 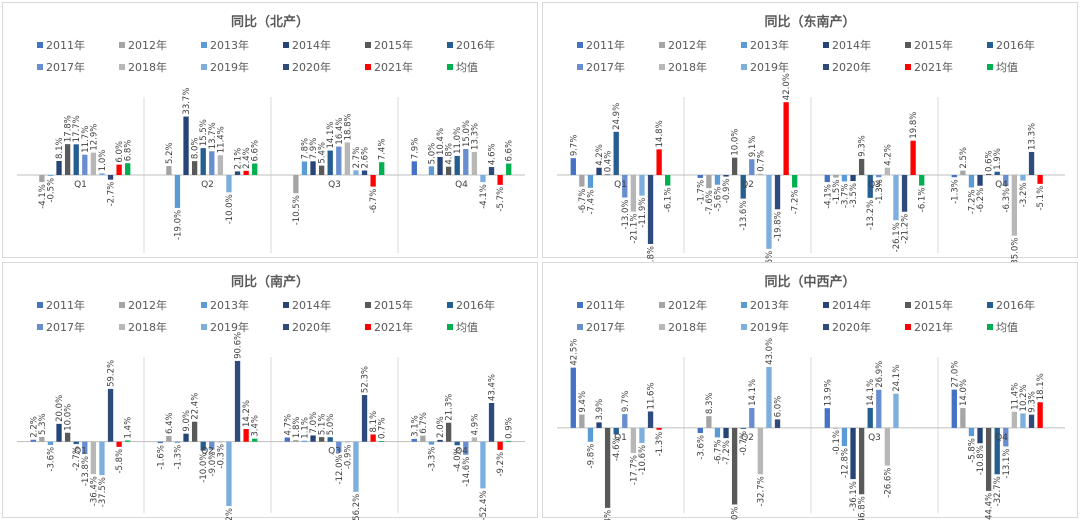 What do you see at coordinates (574, 352) in the screenshot?
I see `data-label: 42.5%` at bounding box center [574, 352].